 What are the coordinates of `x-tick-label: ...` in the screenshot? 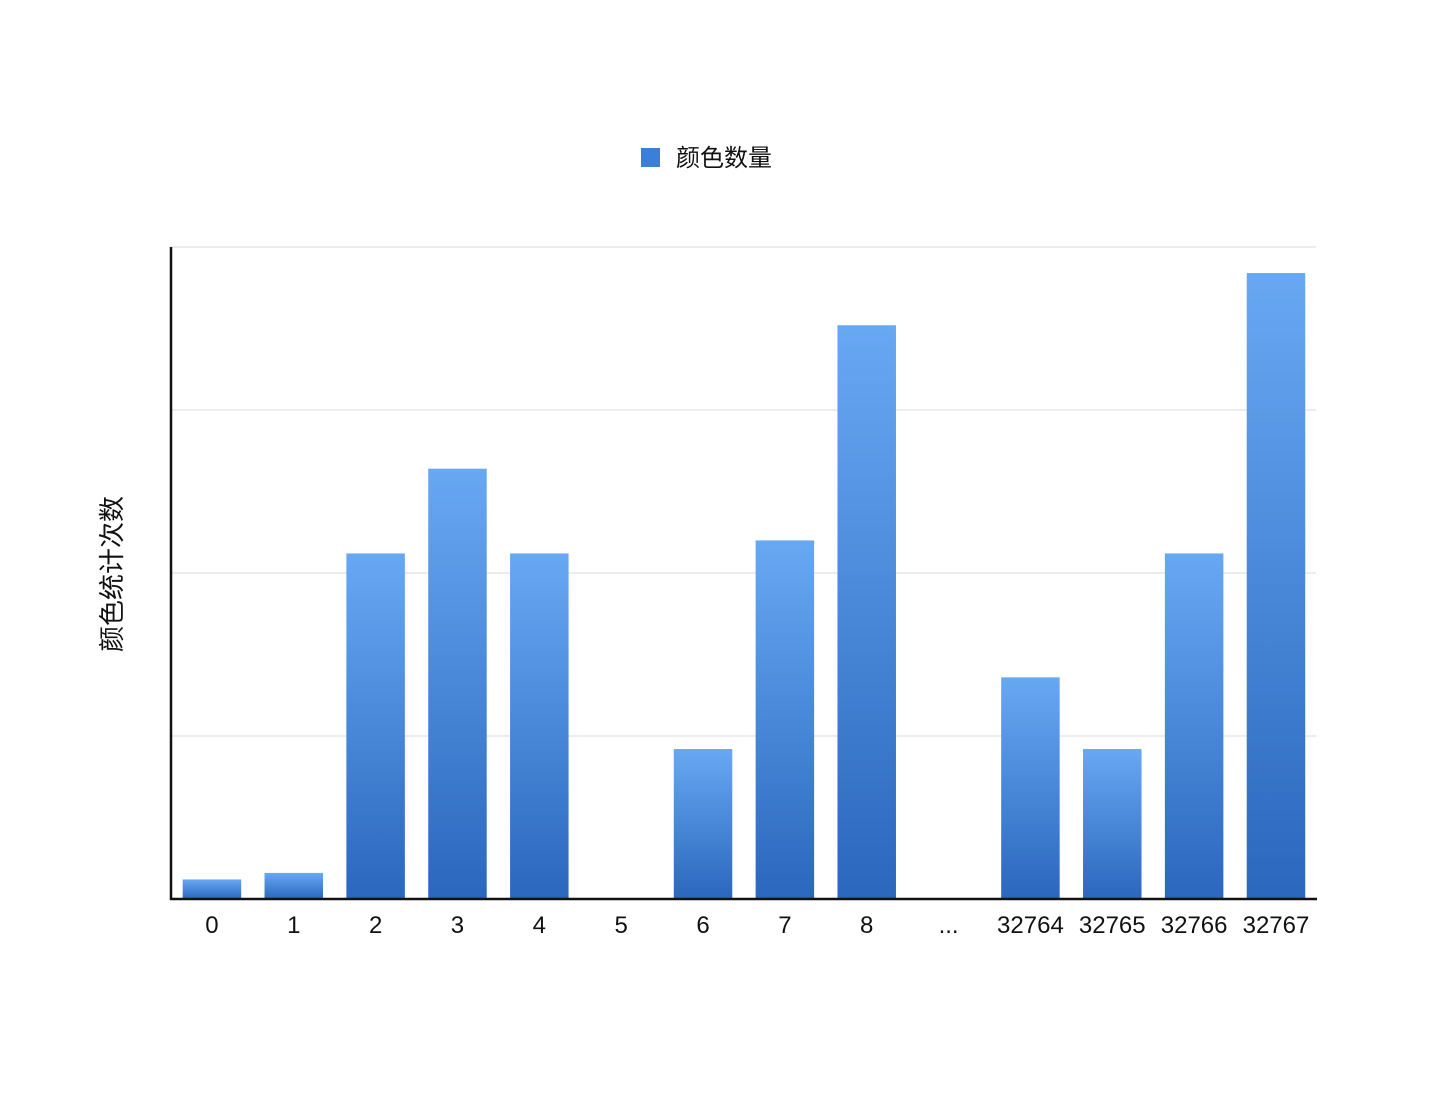 It's located at (949, 925).